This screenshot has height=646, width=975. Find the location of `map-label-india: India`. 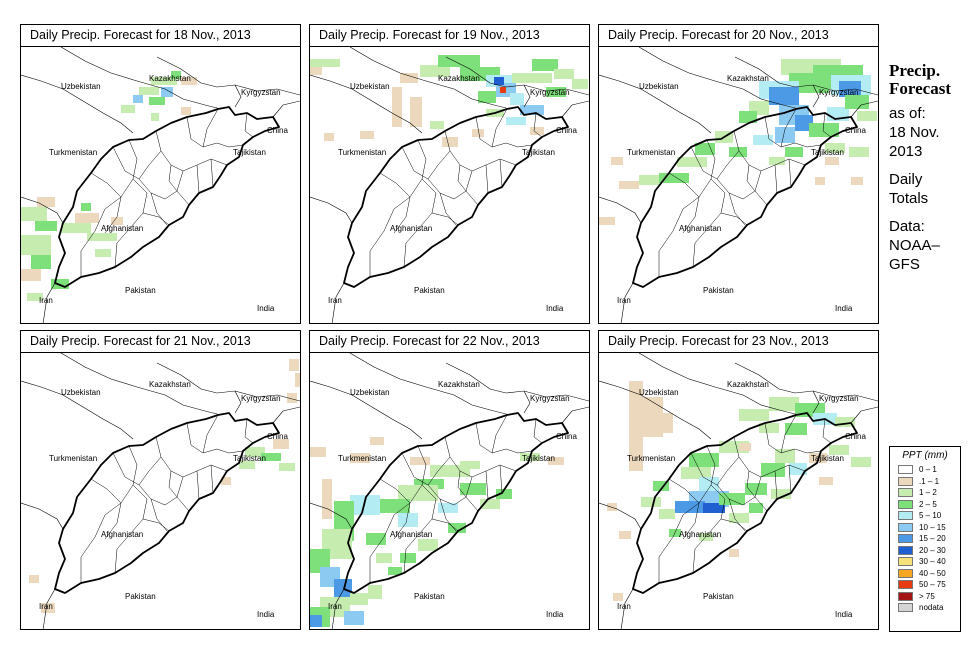

map-label-india: India is located at coordinates (266, 308).